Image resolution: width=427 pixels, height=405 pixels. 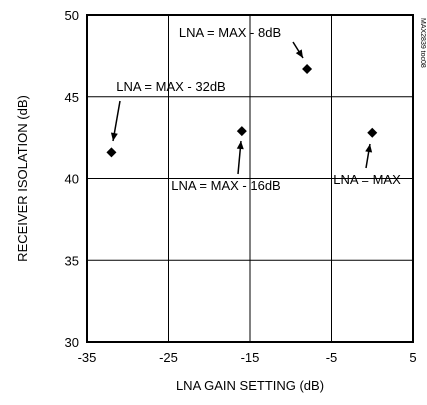 I want to click on y-axis-title: RECEIVER ISOLATION (dB), so click(x=22, y=178).